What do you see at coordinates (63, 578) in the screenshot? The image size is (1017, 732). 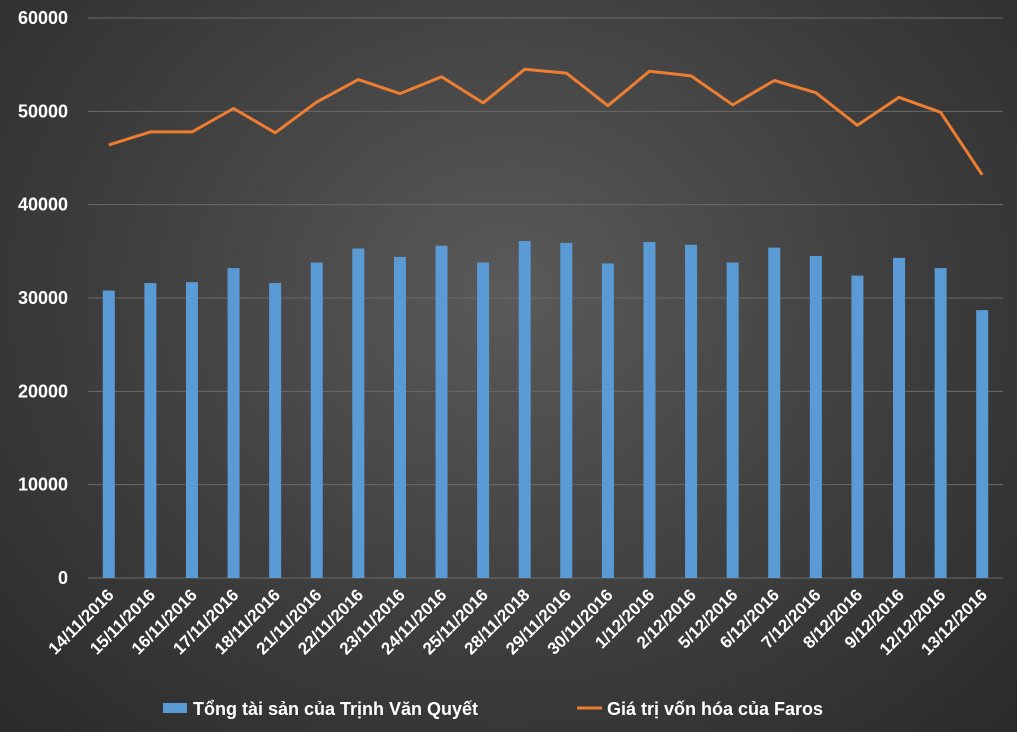 I see `y-tick-label: 0` at bounding box center [63, 578].